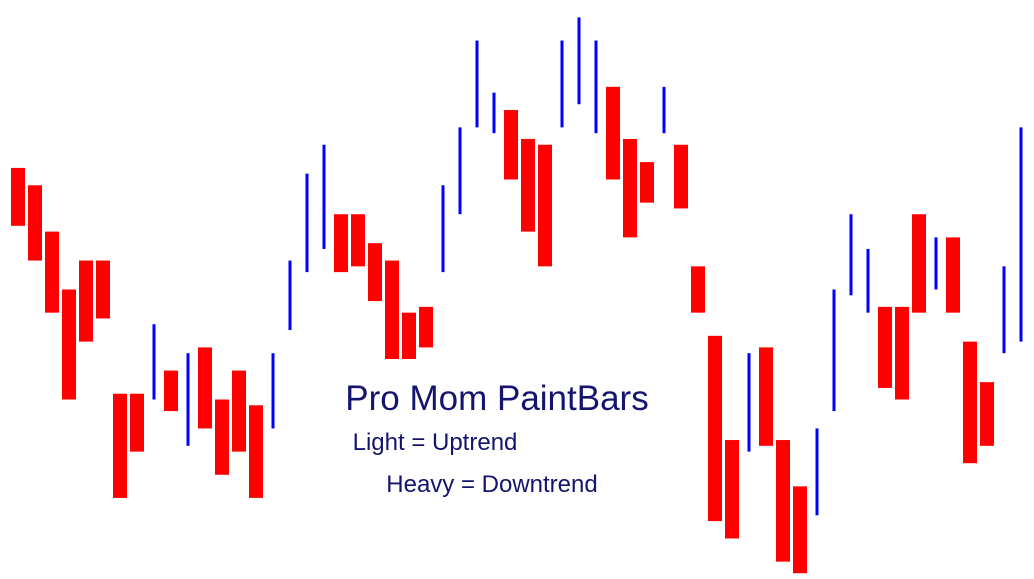 Image resolution: width=1034 pixels, height=579 pixels. What do you see at coordinates (435, 442) in the screenshot?
I see `legend-up: Light = Uptrend` at bounding box center [435, 442].